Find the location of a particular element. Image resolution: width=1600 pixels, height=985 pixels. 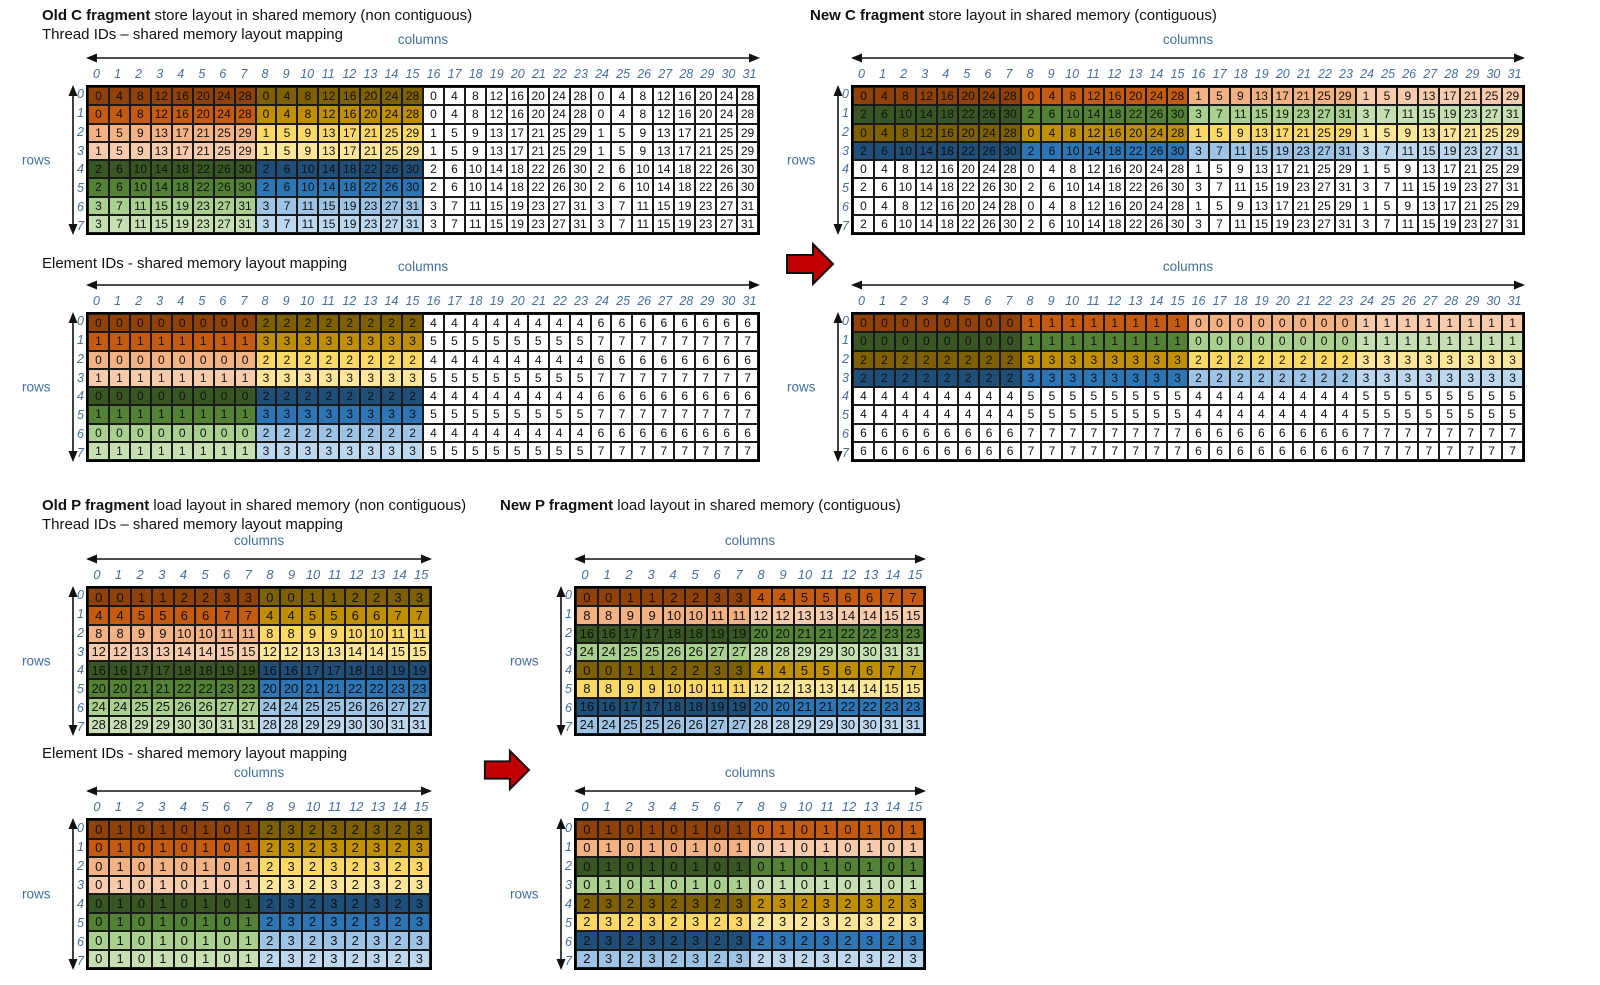

grid-cell: 12 is located at coordinates (120, 651).